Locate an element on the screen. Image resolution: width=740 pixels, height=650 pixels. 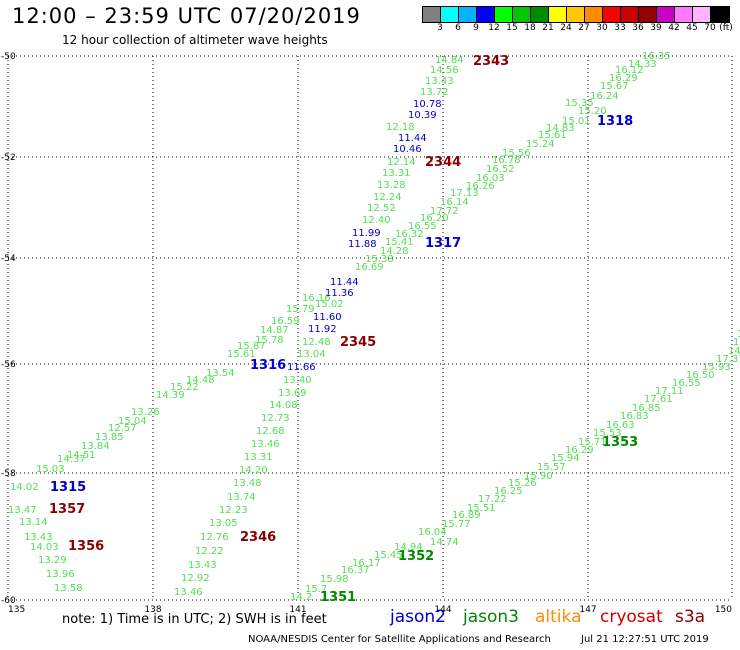
longitude-tick-label: 138 is located at coordinates (152, 610).